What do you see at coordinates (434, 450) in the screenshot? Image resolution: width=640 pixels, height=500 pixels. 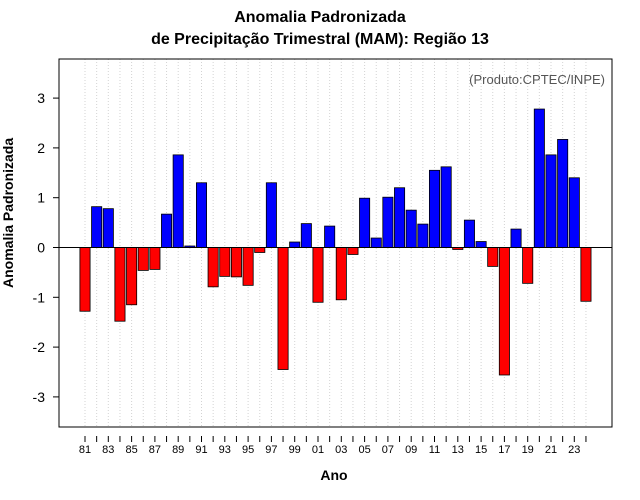 I see `x-tick-label: 11` at bounding box center [434, 450].